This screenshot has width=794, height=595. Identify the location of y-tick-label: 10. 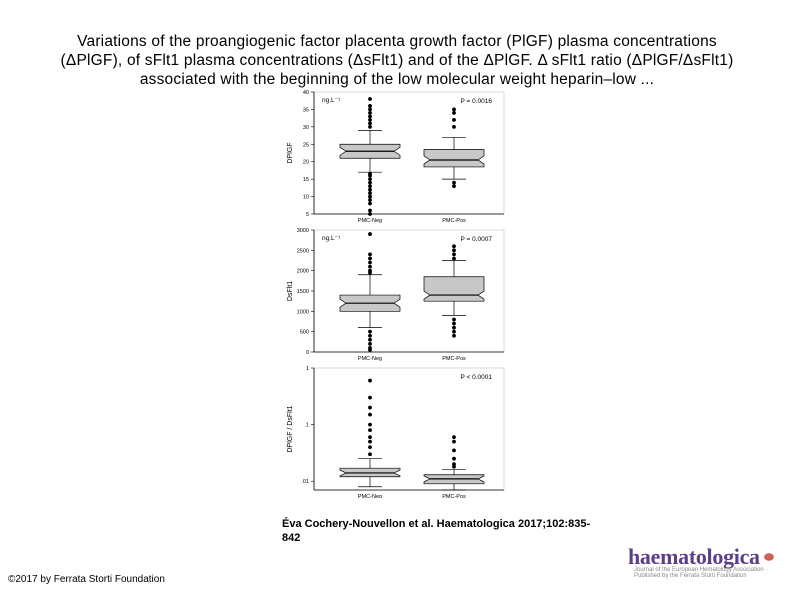
(306, 198).